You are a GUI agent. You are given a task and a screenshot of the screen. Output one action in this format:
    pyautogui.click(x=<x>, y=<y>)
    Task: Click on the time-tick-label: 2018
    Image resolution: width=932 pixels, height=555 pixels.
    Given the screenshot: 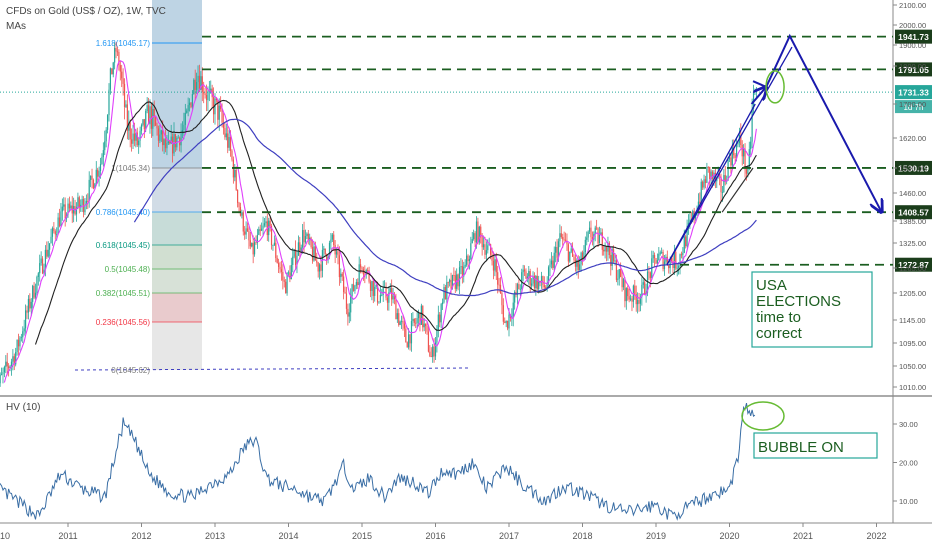 What is the action you would take?
    pyautogui.click(x=582, y=536)
    